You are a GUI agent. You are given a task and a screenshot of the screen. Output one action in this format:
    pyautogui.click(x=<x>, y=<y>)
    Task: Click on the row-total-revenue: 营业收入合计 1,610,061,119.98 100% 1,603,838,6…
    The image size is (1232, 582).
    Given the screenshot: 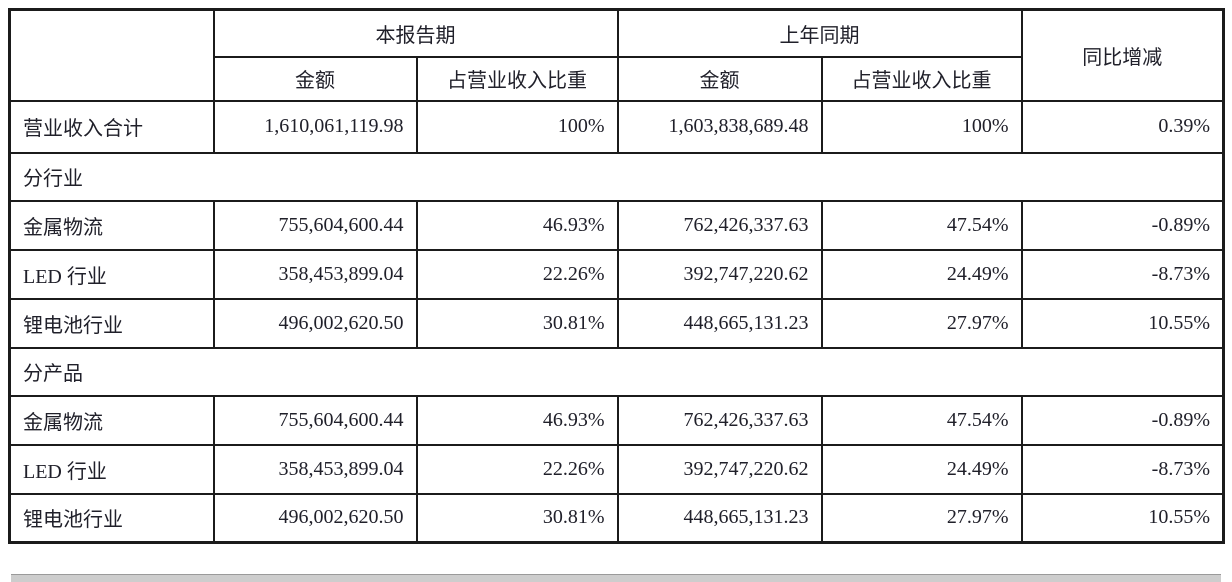 What is the action you would take?
    pyautogui.click(x=616, y=126)
    